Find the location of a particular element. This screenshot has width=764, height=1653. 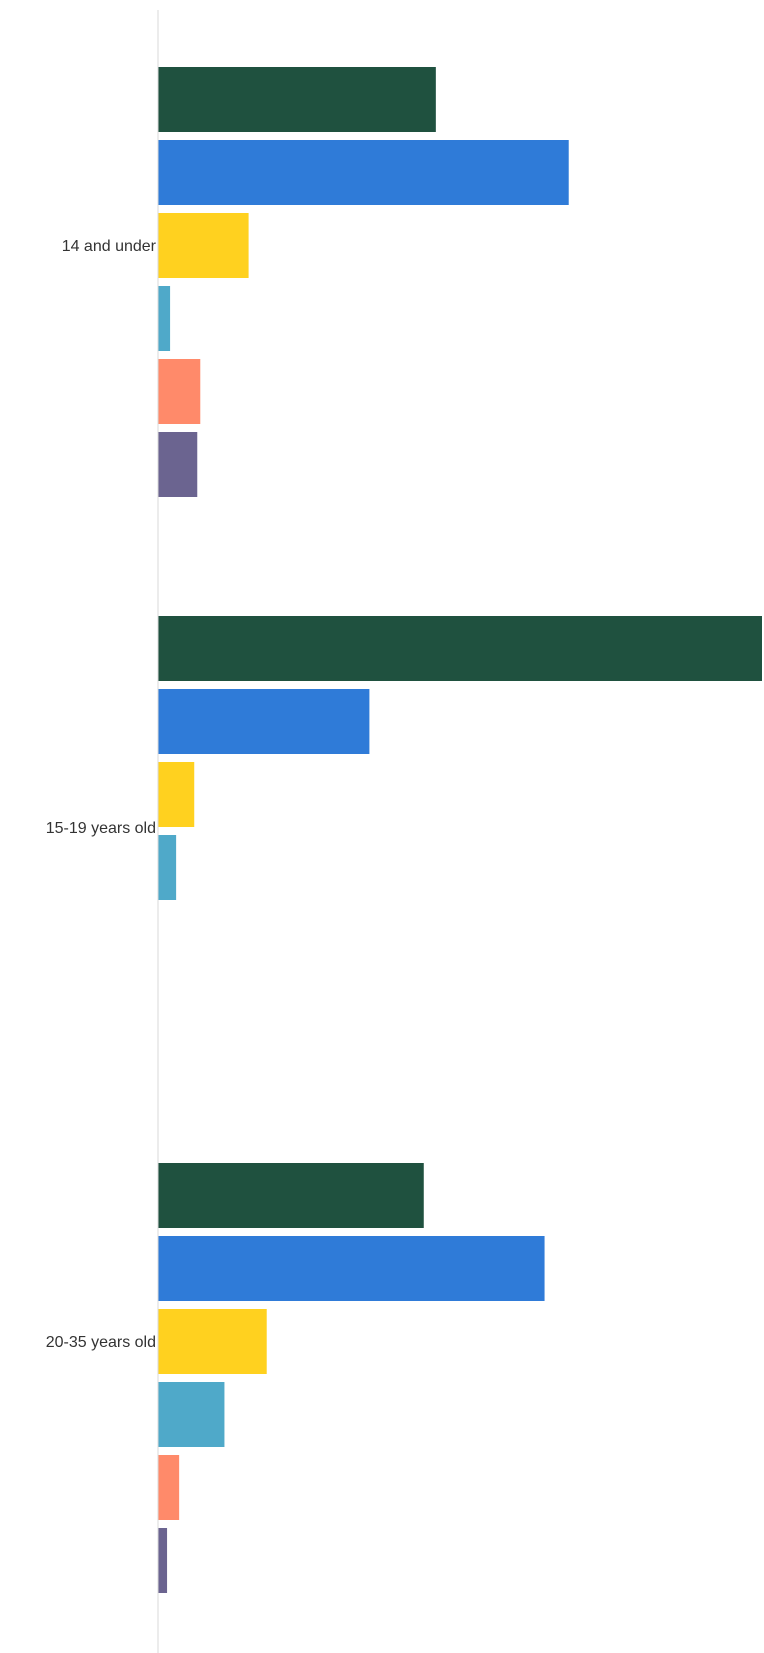

category-label: 15-19 years old is located at coordinates (101, 828).